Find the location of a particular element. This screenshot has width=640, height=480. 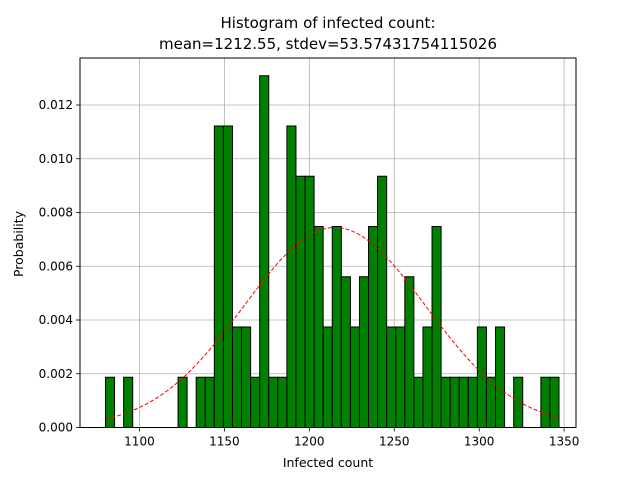

y-tick-label: 0.006 is located at coordinates (56, 266).